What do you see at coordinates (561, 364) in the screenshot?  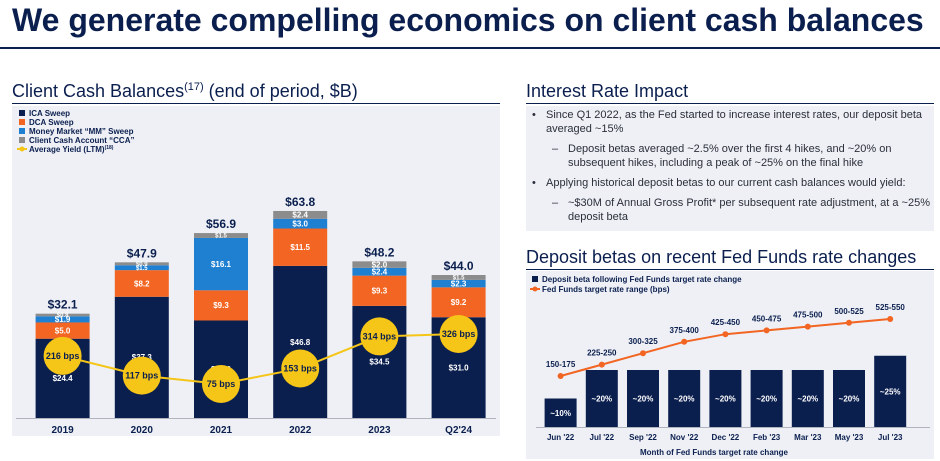 I see `rate-label: 150-175` at bounding box center [561, 364].